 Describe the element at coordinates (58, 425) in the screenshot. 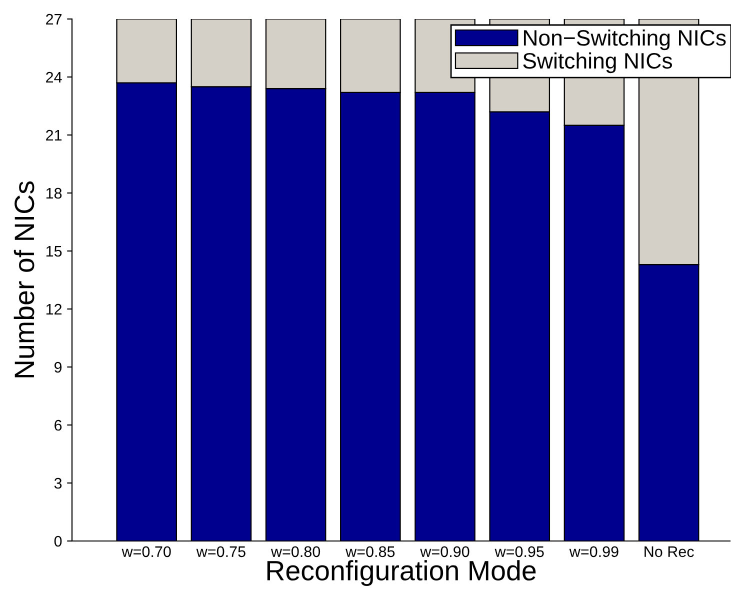

I see `y-tick-label: 6` at that location.